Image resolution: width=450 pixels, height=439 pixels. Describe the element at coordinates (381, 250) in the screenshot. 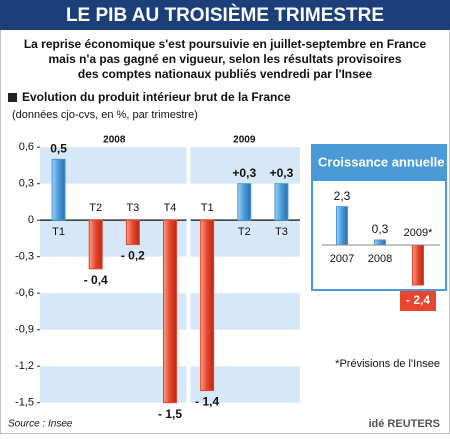

I see `inset-chart: 2007 2,3 2008 0,3 2009* - 2,4` at that location.